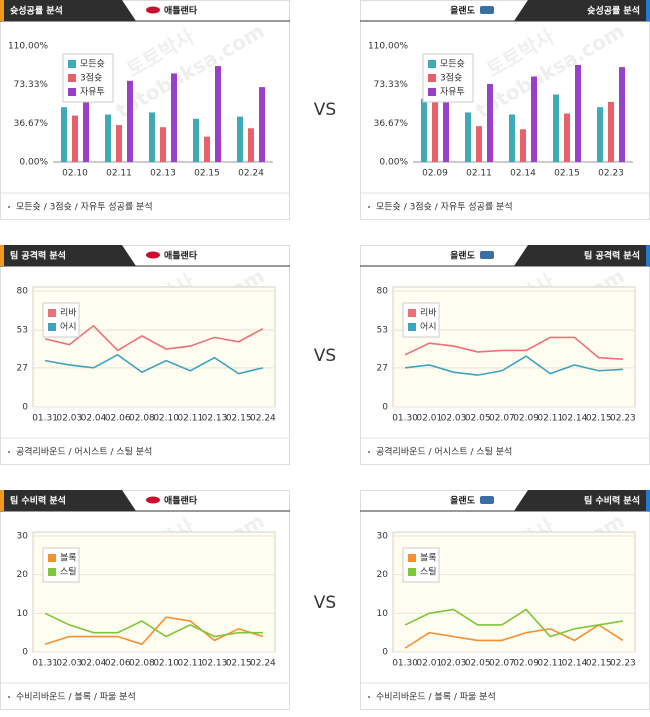  What do you see at coordinates (36, 11) in the screenshot?
I see `header-title: 슛성공률 분석` at bounding box center [36, 11].